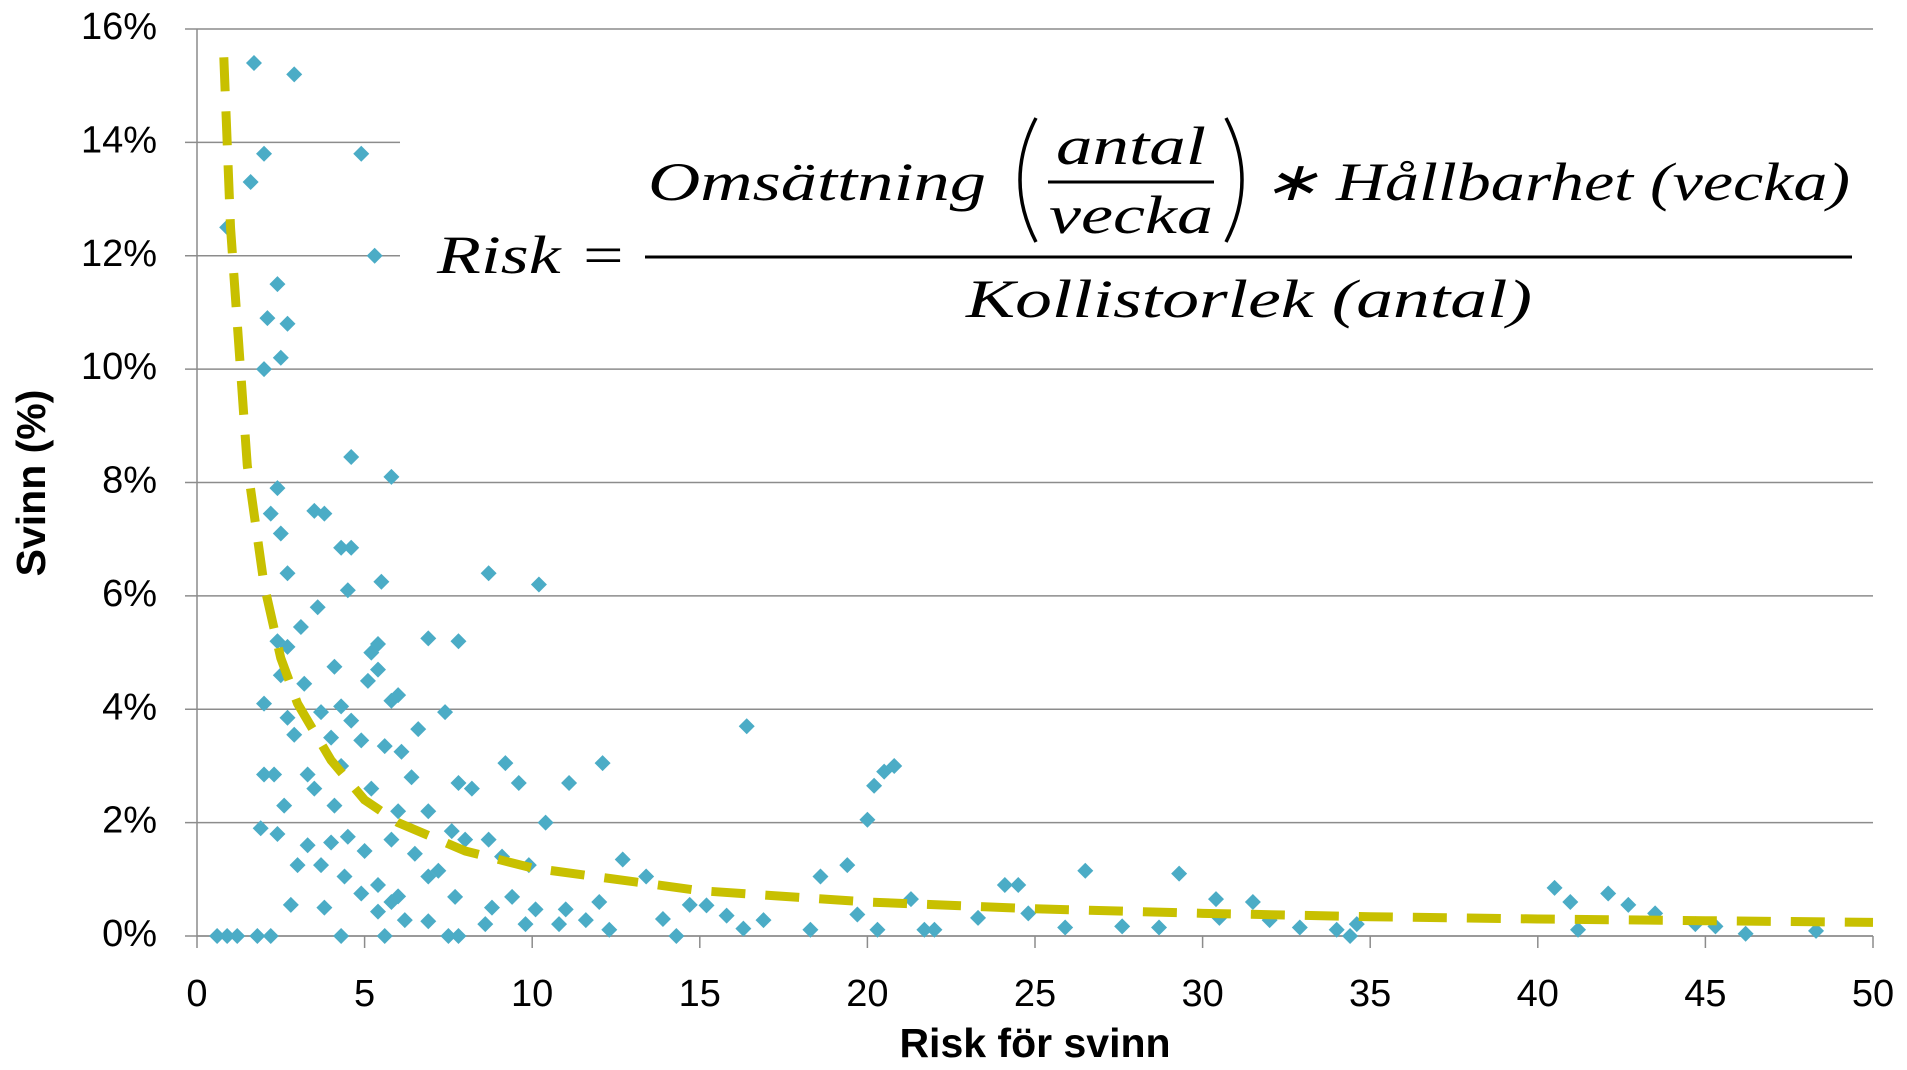 The width and height of the screenshot is (1907, 1070). I want to click on formula-denominator: Kollistorlek (antal), so click(1248, 299).